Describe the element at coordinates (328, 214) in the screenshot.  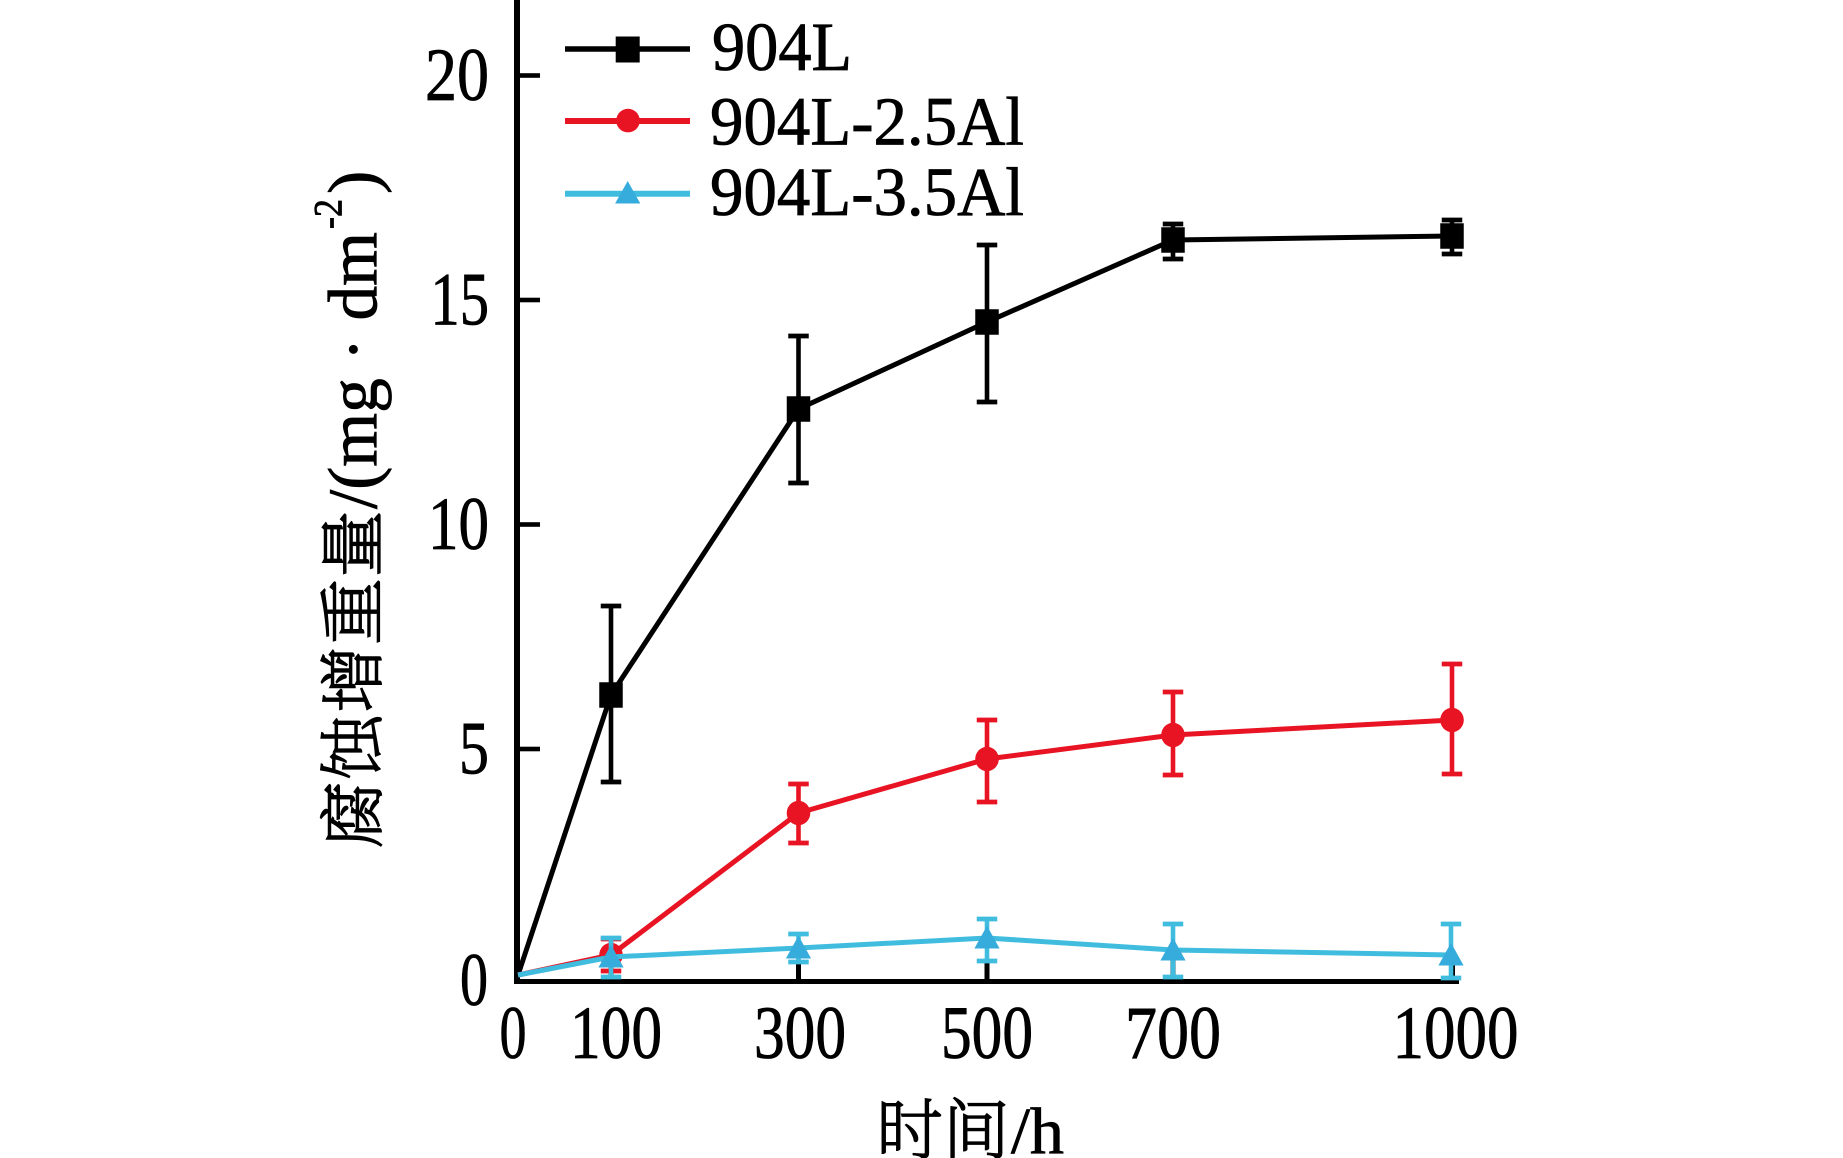
I see `svg-text: -2` at that location.